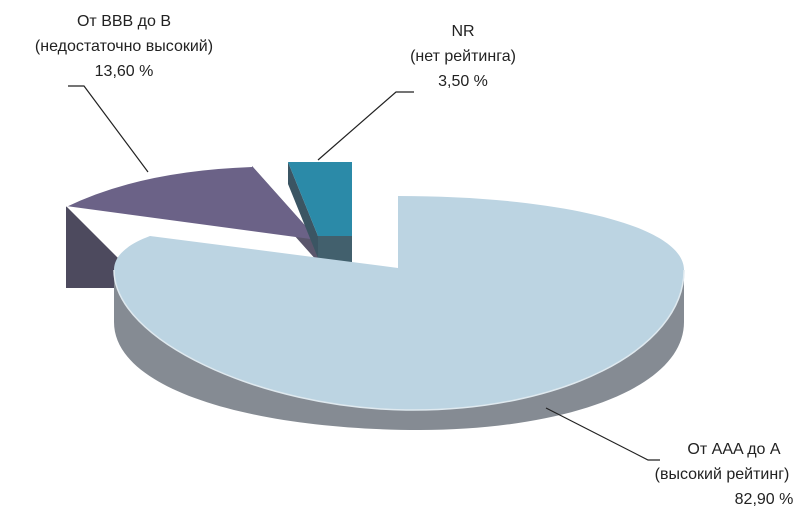  Describe the element at coordinates (463, 56) in the screenshot. I see `label-nr-line2: (нет рейтинга)` at that location.